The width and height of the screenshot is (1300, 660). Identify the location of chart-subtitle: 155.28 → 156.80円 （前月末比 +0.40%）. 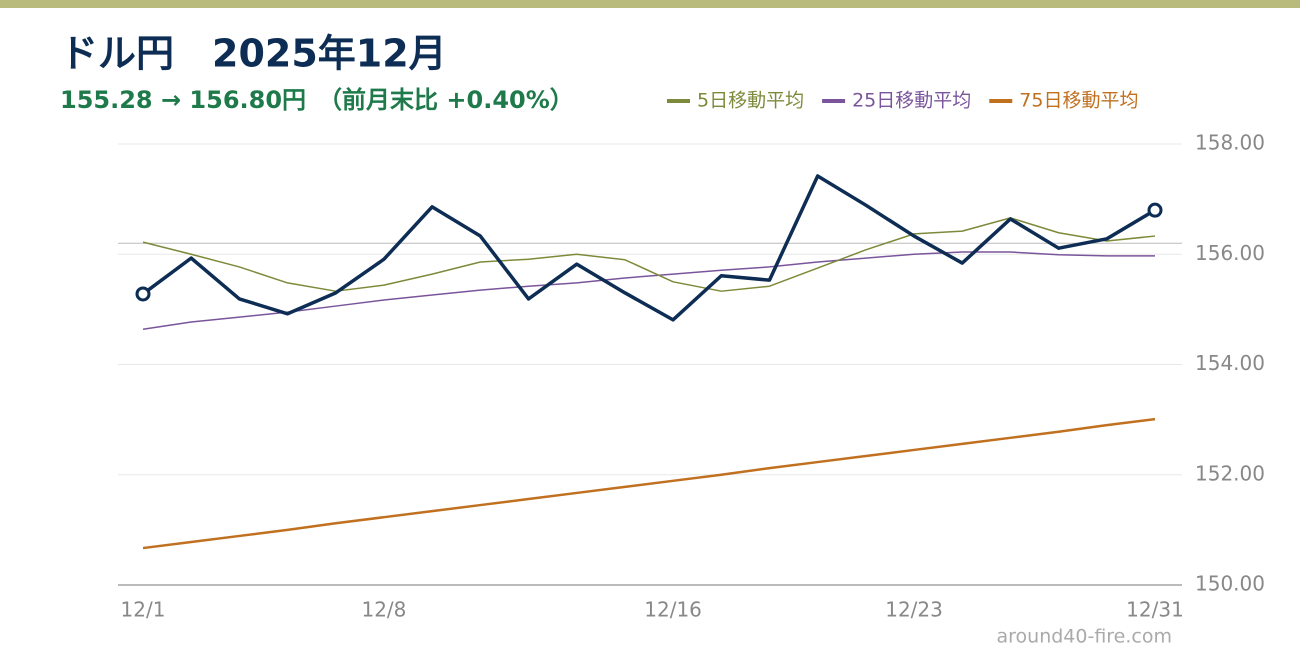
(317, 100).